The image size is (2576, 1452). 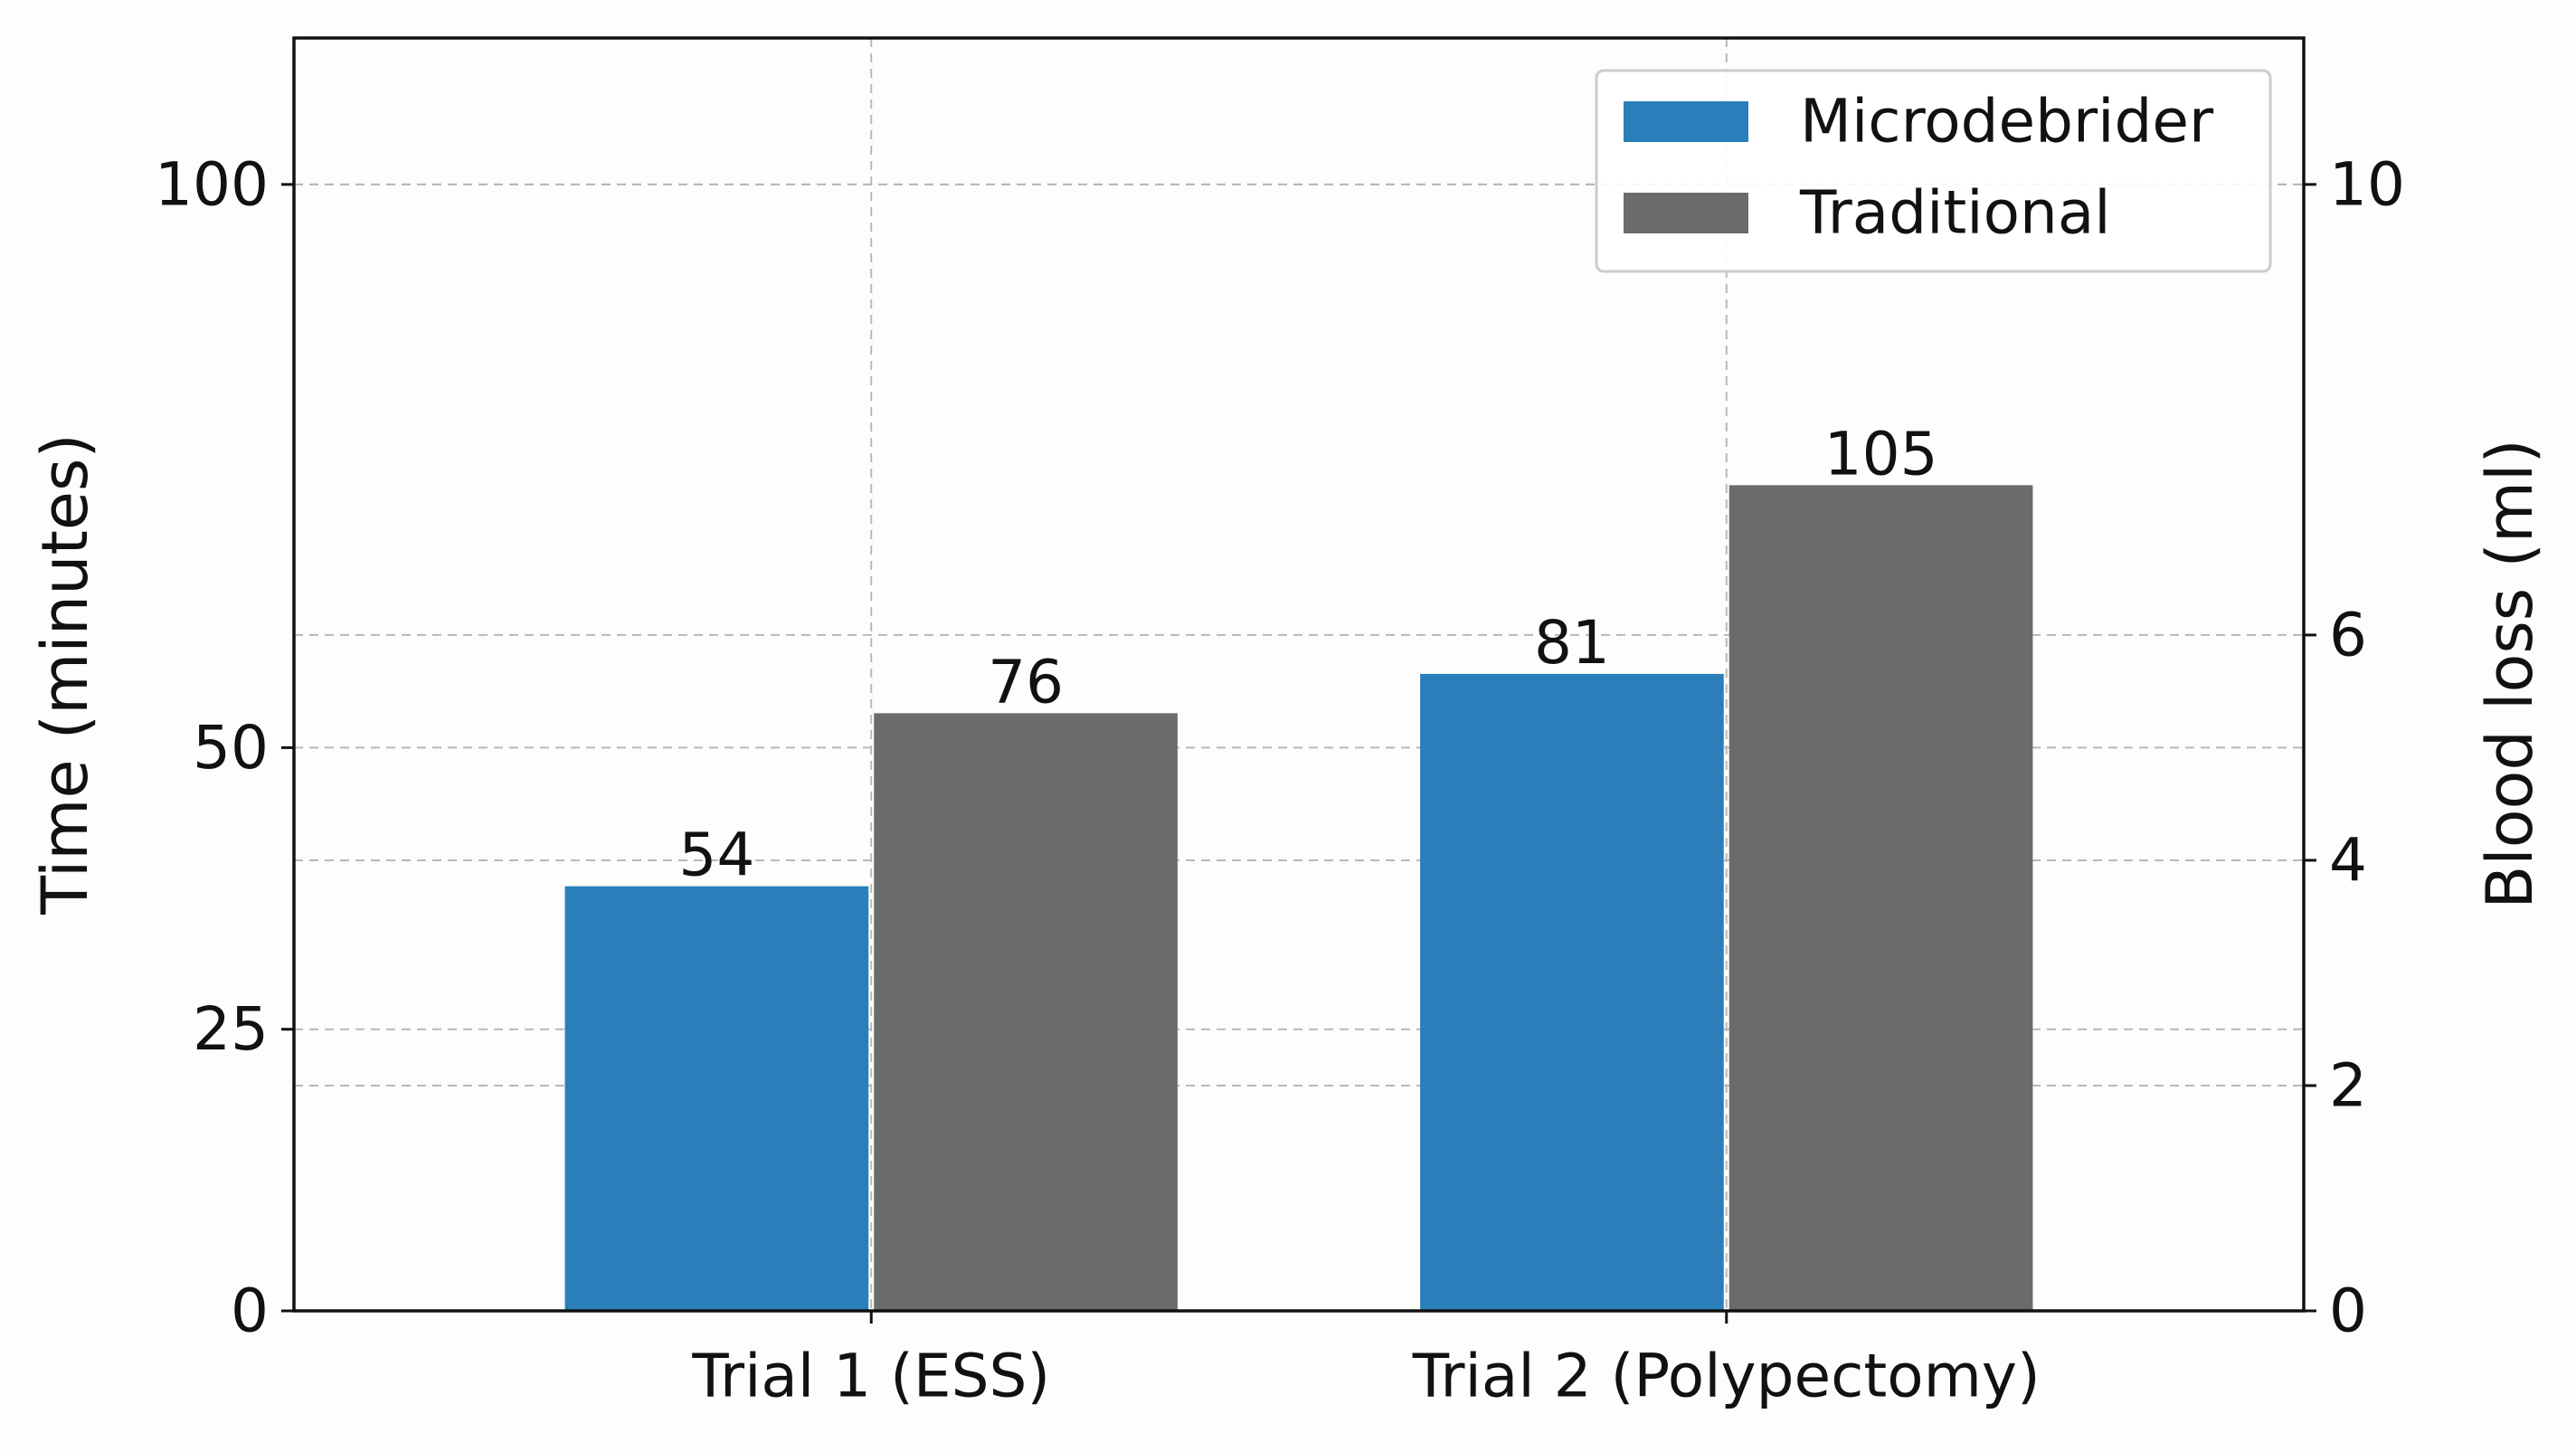 I want to click on left-axis-ticks: 0 25 50 100, so click(x=224, y=747).